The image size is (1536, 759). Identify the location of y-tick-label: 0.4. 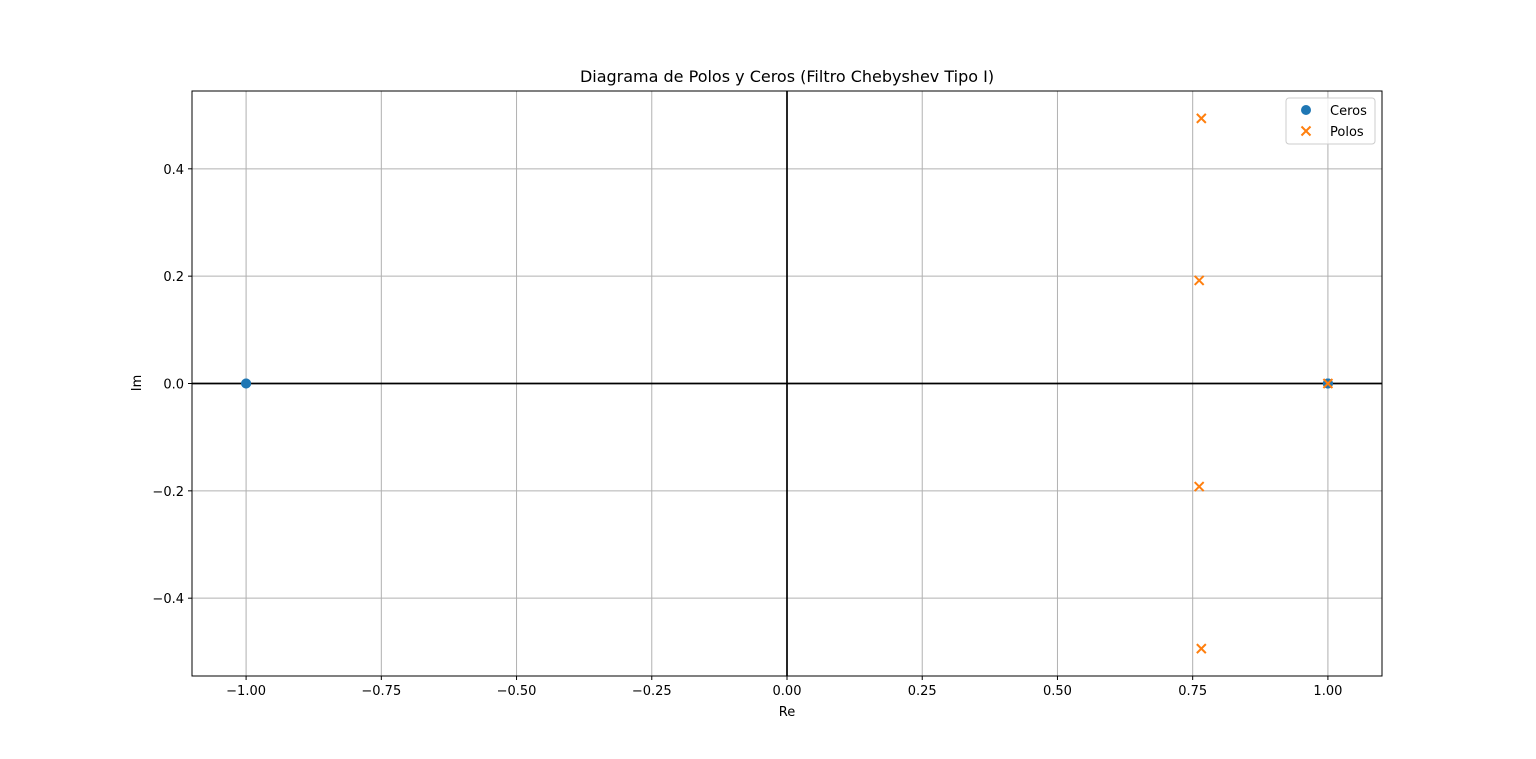
(173, 170).